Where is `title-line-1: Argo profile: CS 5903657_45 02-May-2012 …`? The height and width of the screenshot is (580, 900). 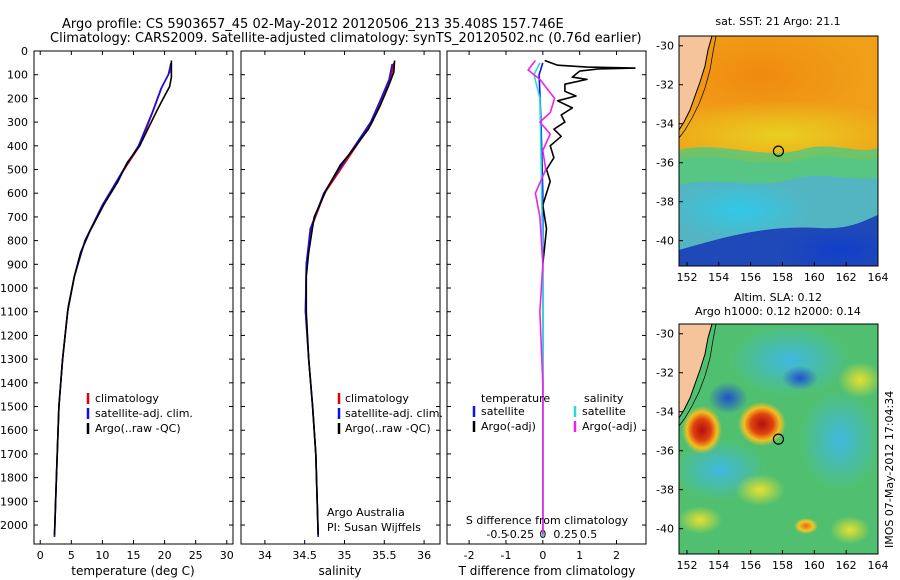
title-line-1: Argo profile: CS 5903657_45 02-May-2012 … is located at coordinates (313, 24).